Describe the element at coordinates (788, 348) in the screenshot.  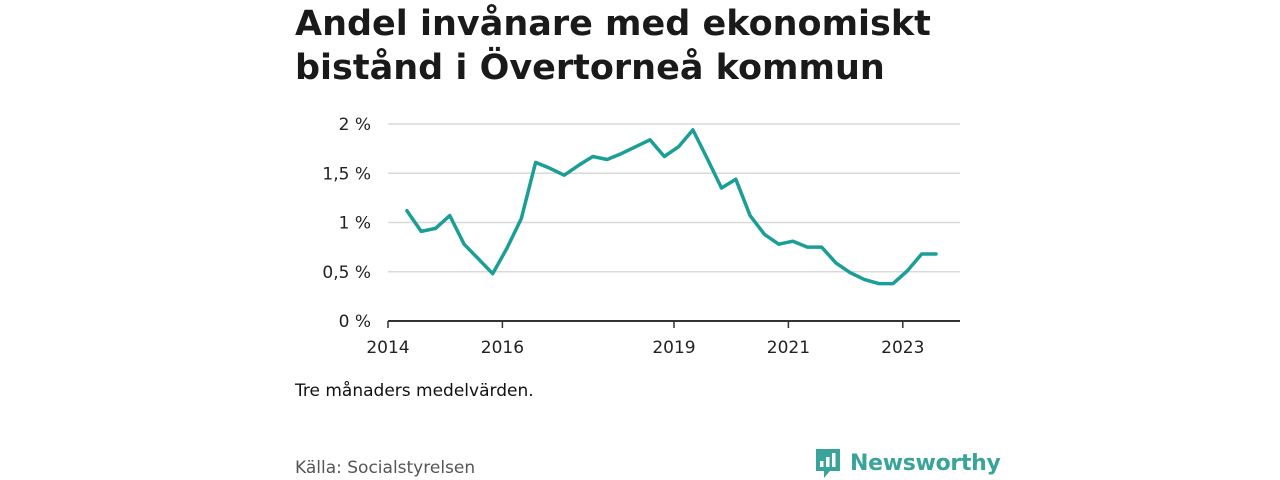
I see `x-tick-label: 2021` at that location.